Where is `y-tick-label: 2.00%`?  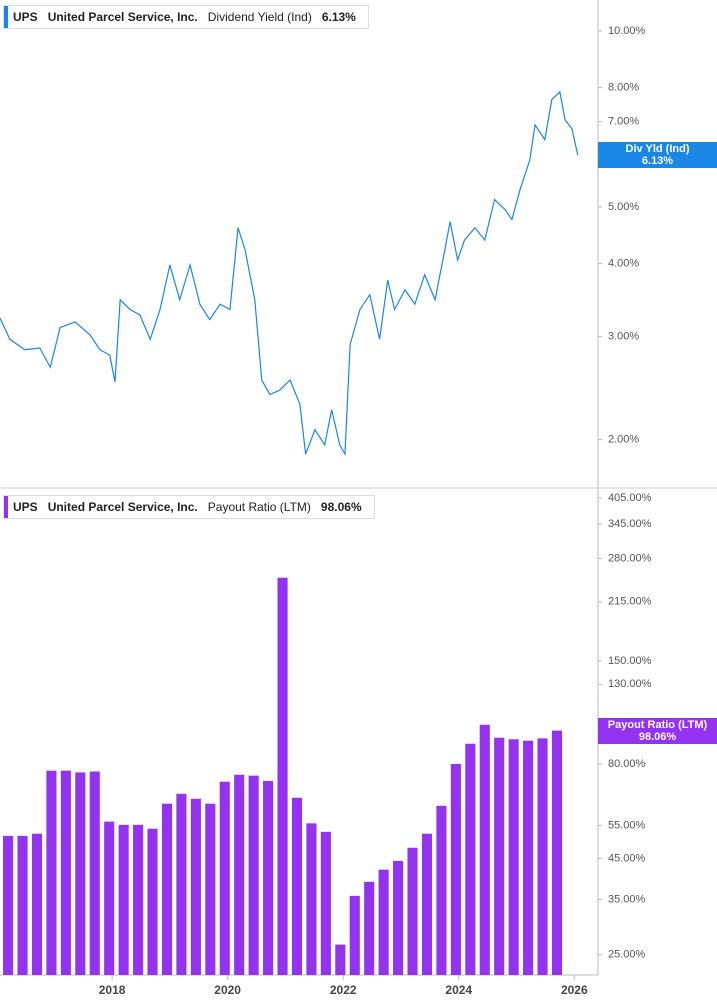 y-tick-label: 2.00% is located at coordinates (623, 440).